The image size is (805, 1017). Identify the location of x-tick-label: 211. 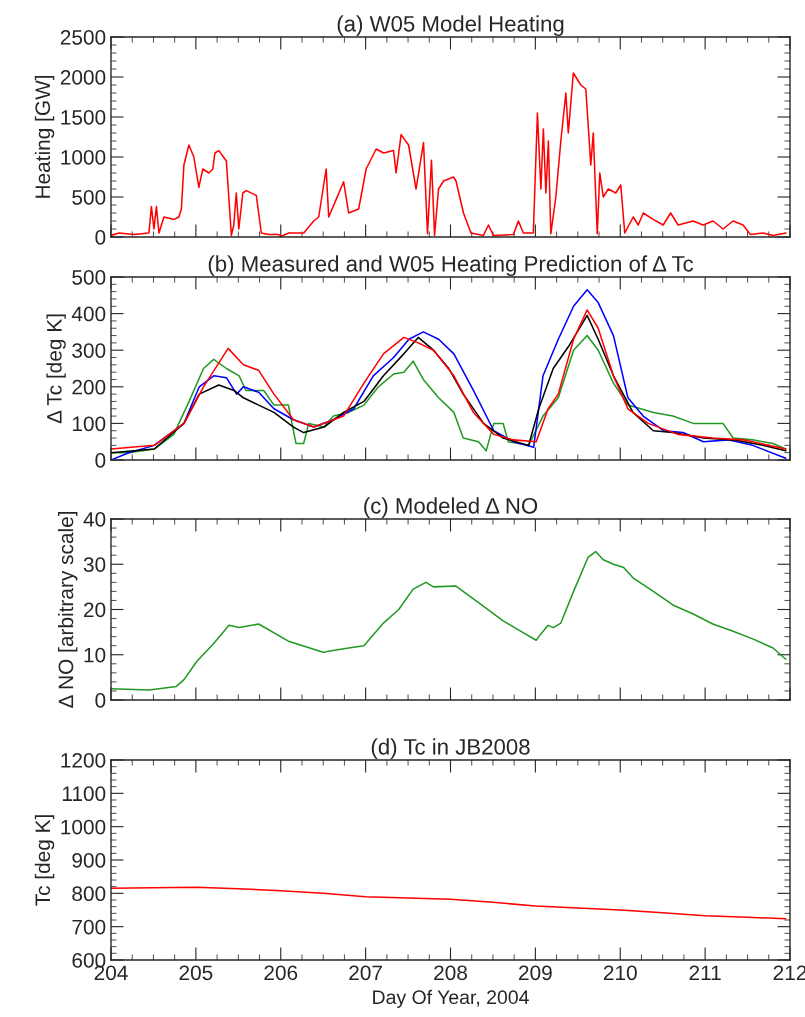
(705, 972).